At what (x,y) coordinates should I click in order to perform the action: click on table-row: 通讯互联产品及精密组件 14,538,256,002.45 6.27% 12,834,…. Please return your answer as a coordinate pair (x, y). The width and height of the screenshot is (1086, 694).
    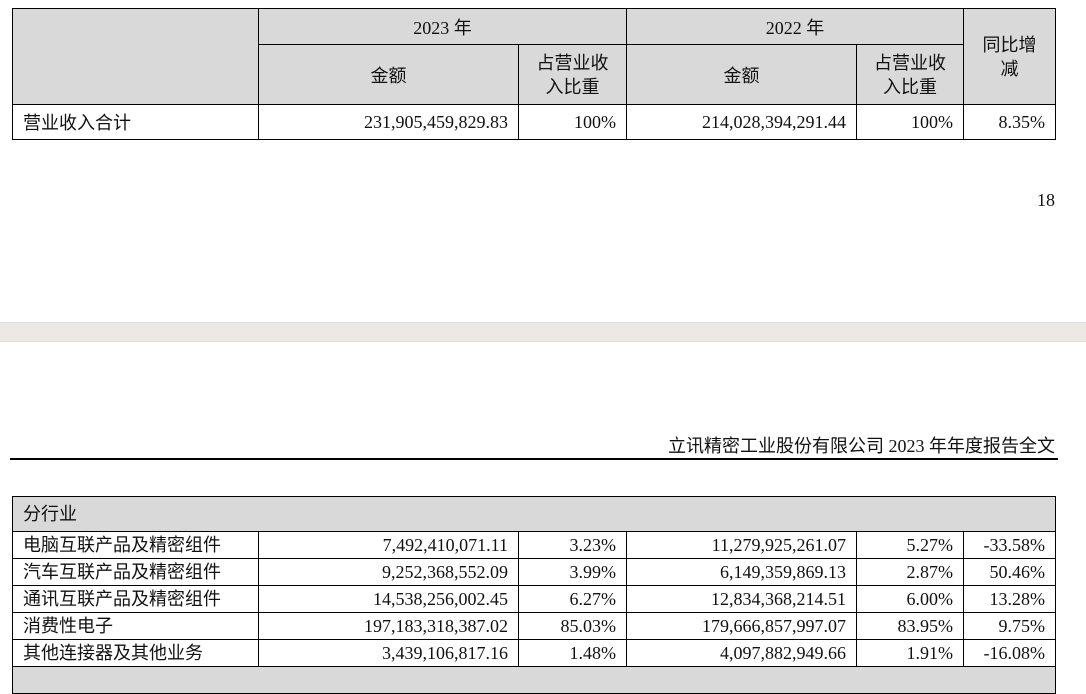
    Looking at the image, I should click on (534, 599).